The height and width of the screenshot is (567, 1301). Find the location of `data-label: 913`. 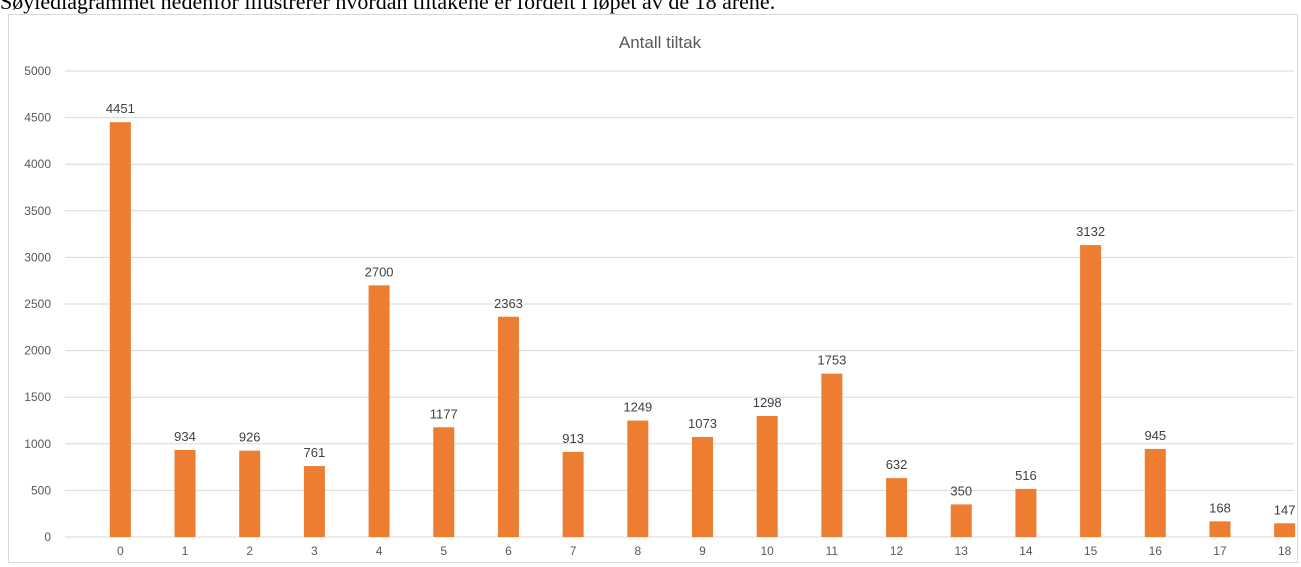

data-label: 913 is located at coordinates (573, 438).